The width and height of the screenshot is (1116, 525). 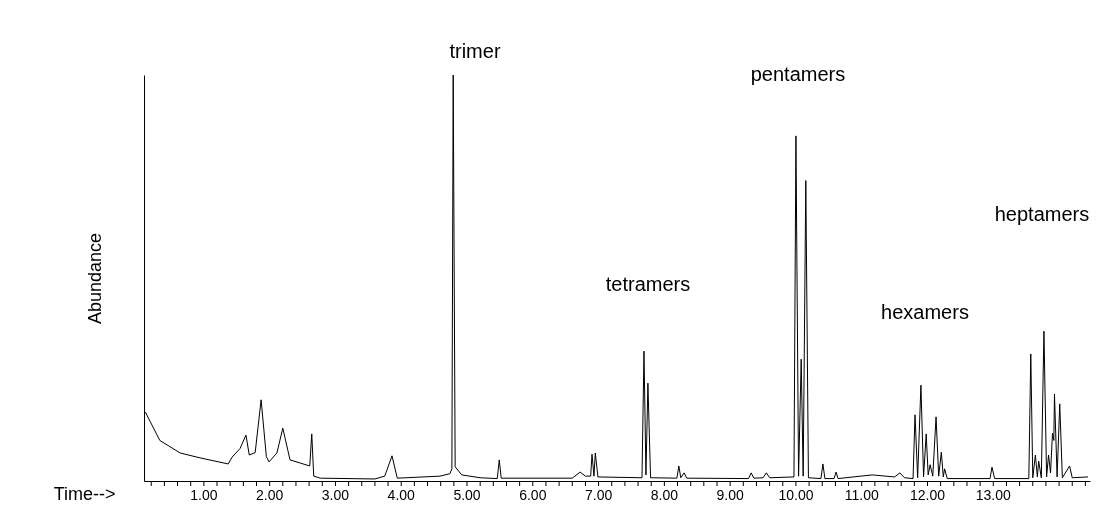 What do you see at coordinates (84, 493) in the screenshot?
I see `x-axis-title: Time-->` at bounding box center [84, 493].